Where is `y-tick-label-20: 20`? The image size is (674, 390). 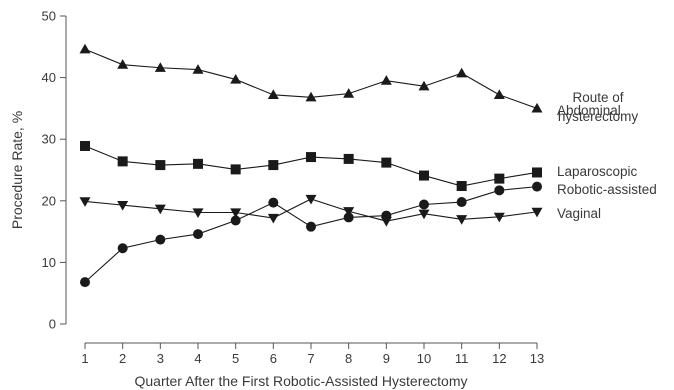
y-tick-label-20: 20 is located at coordinates (49, 200).